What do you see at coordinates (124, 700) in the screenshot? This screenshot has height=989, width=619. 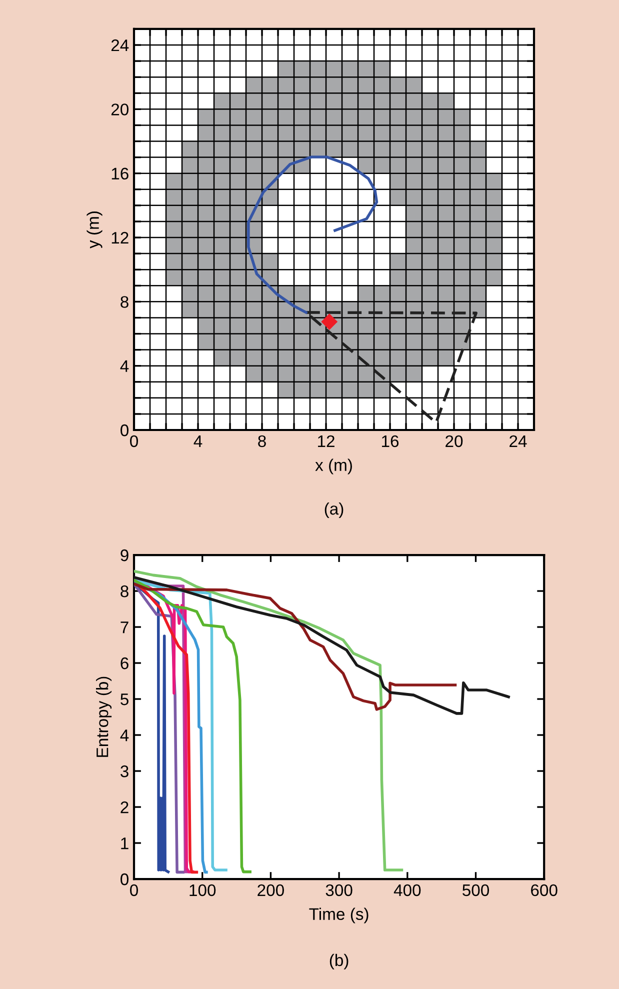 I see `y-tick-label: 5` at bounding box center [124, 700].